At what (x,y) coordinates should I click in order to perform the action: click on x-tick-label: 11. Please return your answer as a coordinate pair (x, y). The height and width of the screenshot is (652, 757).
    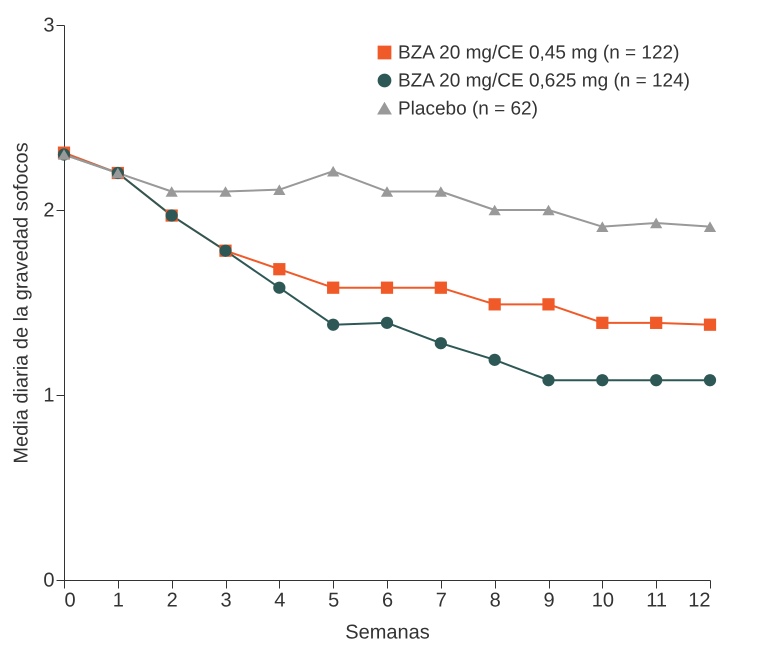
    Looking at the image, I should click on (657, 601).